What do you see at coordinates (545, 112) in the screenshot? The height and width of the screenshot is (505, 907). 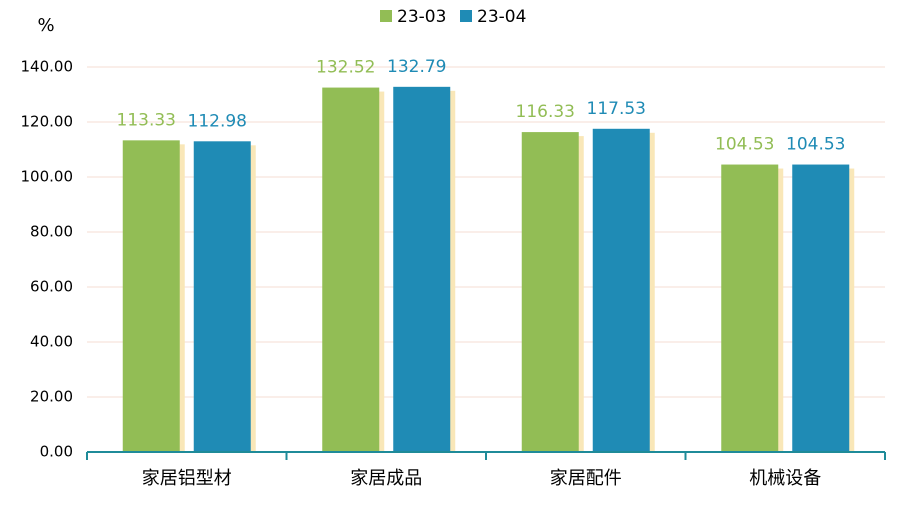 I see `data-label: 116.33` at bounding box center [545, 112].